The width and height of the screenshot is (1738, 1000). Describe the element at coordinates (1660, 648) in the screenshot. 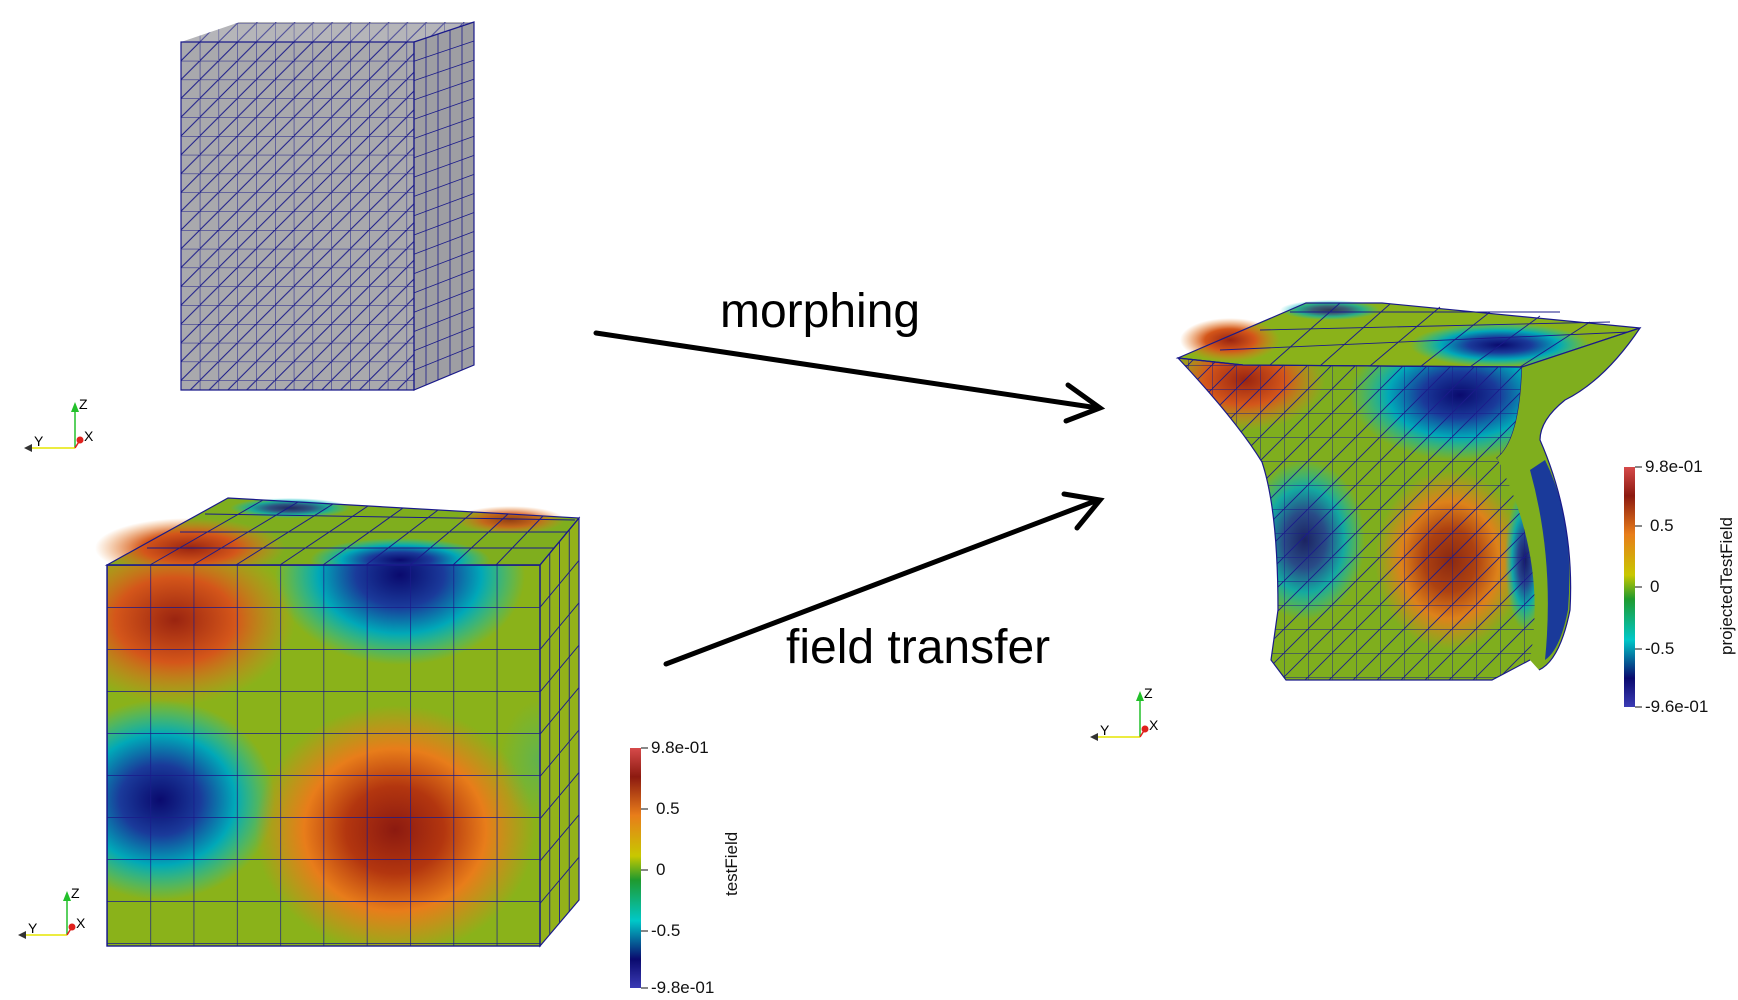

I see `colorbar-target-tick: -0.5` at that location.